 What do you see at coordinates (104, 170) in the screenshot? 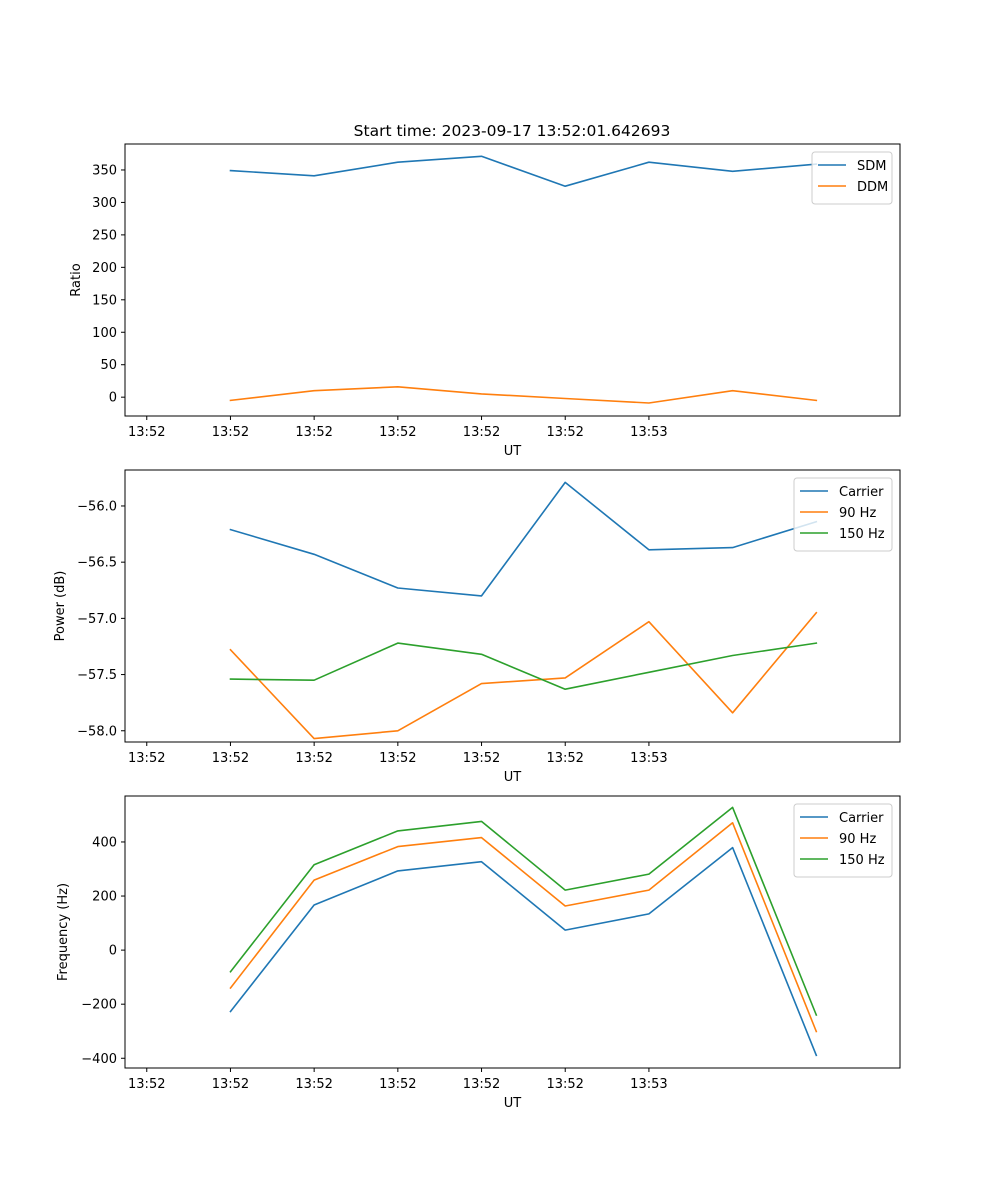
I see `ratio-ytick-label: 350` at bounding box center [104, 170].